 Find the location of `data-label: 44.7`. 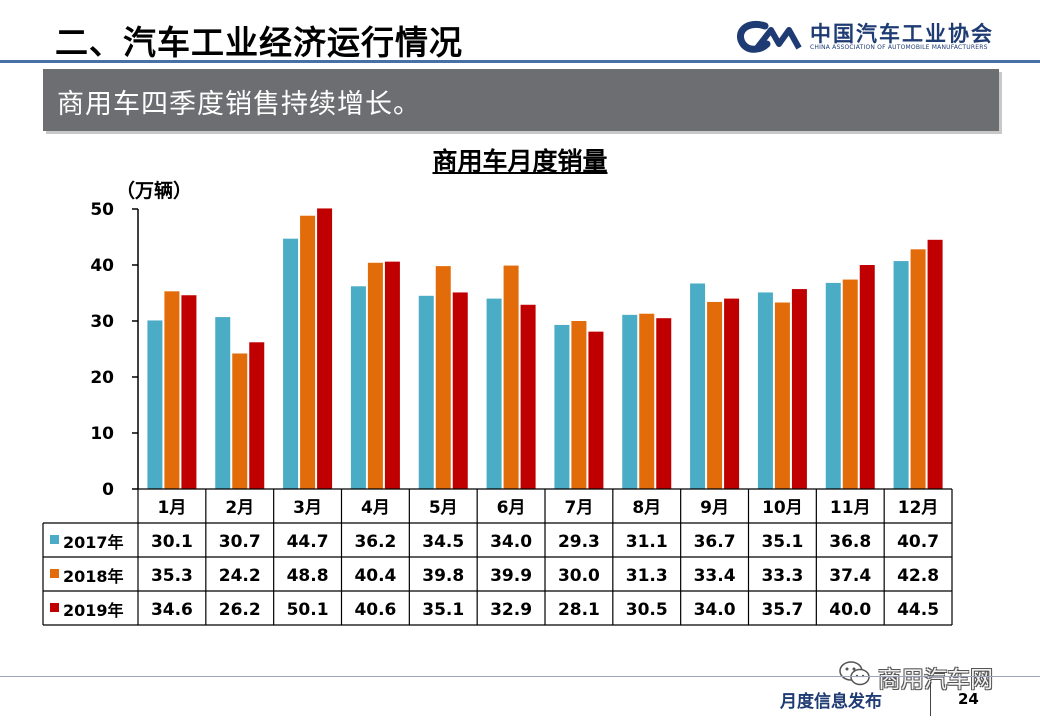

data-label: 44.7 is located at coordinates (308, 542).